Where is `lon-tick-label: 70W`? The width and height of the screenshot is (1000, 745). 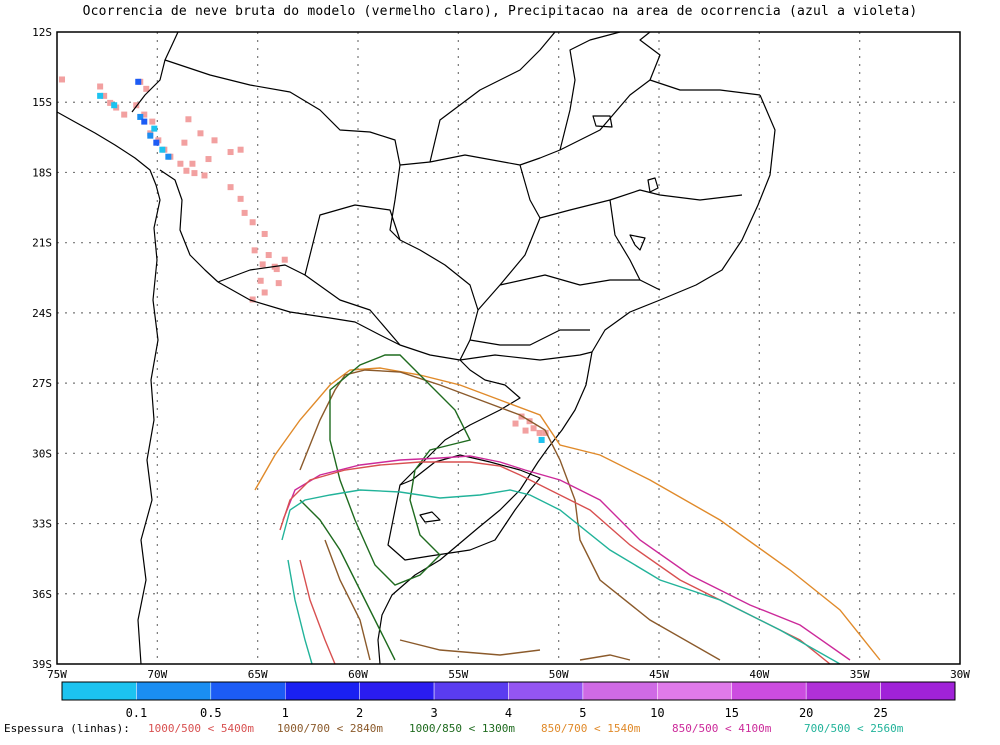 lon-tick-label: 70W is located at coordinates (157, 674).